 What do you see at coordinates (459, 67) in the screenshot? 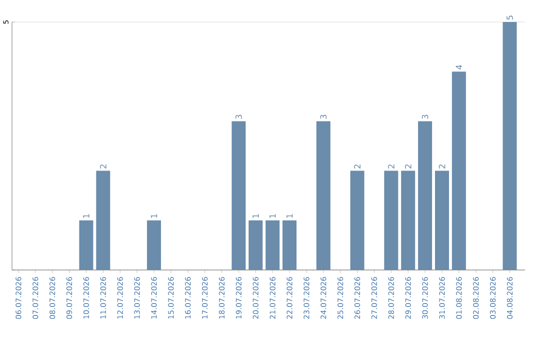
I see `data-label: 4` at bounding box center [459, 67].